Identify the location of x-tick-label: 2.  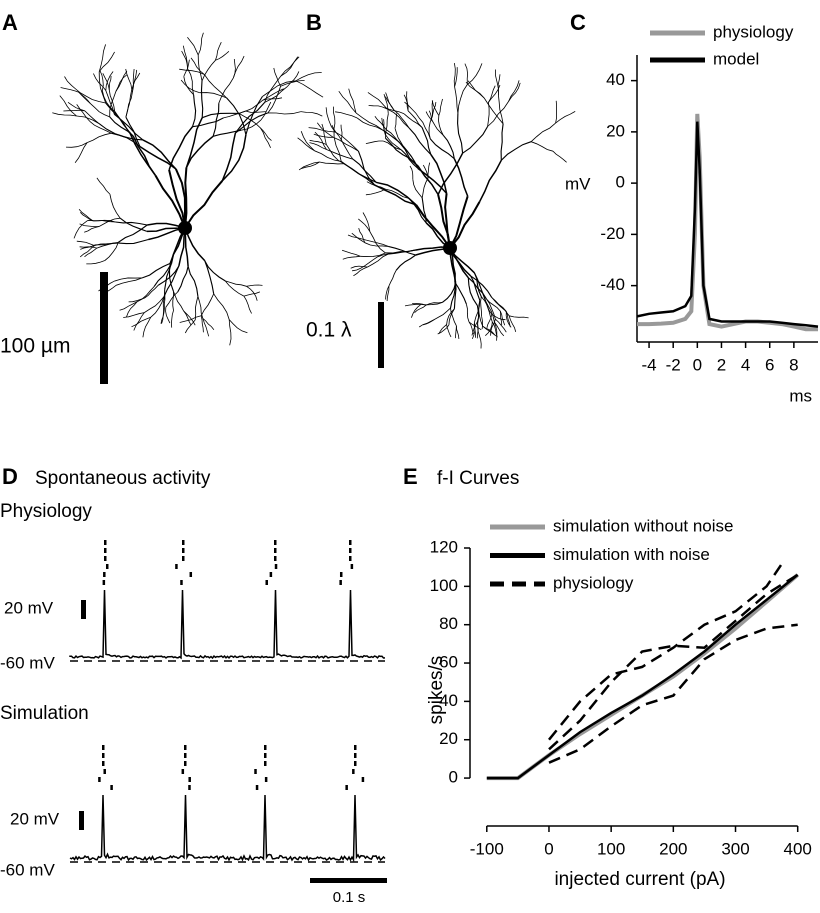
(721, 364).